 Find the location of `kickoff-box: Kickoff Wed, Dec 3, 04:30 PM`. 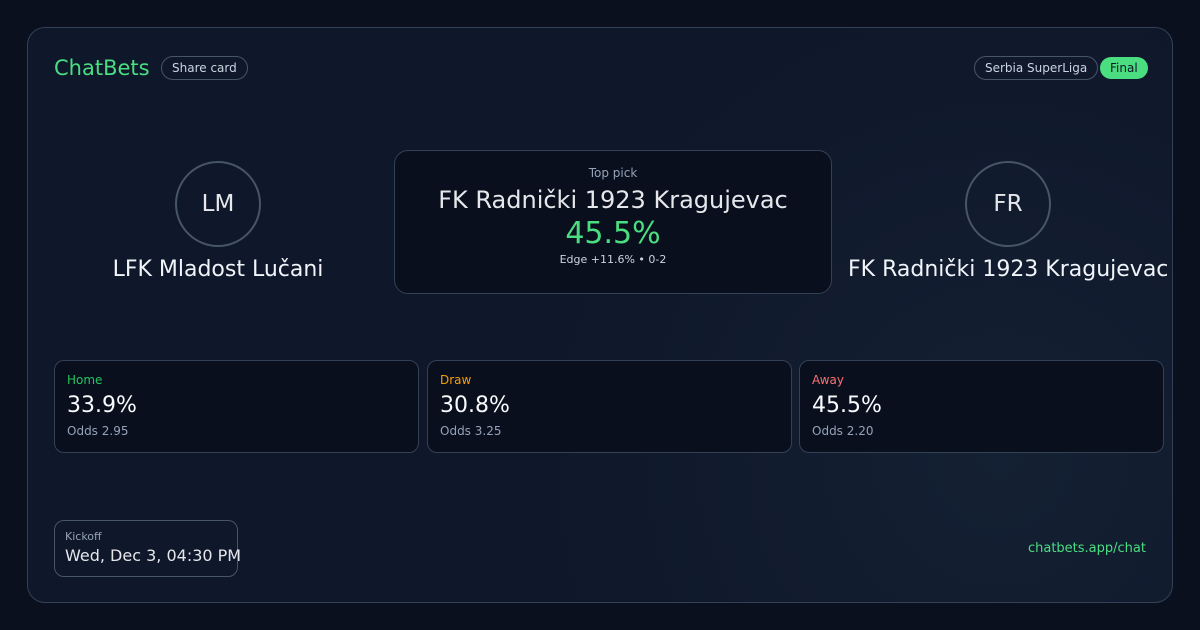

kickoff-box: Kickoff Wed, Dec 3, 04:30 PM is located at coordinates (148, 548).